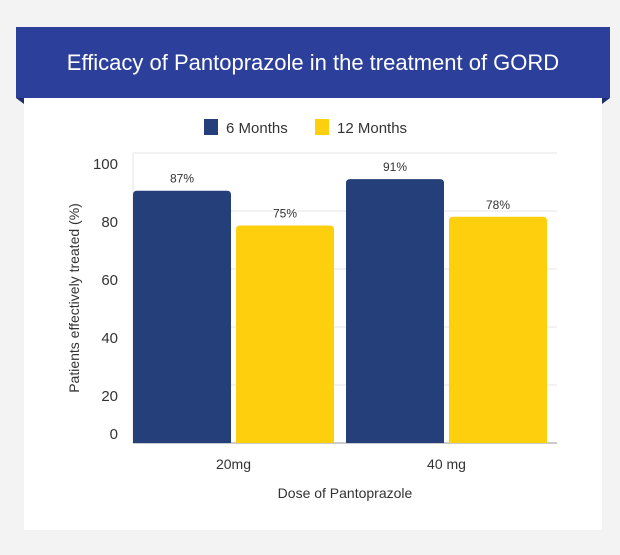 This screenshot has height=555, width=620. Describe the element at coordinates (372, 128) in the screenshot. I see `legend-label: 12 Months` at that location.